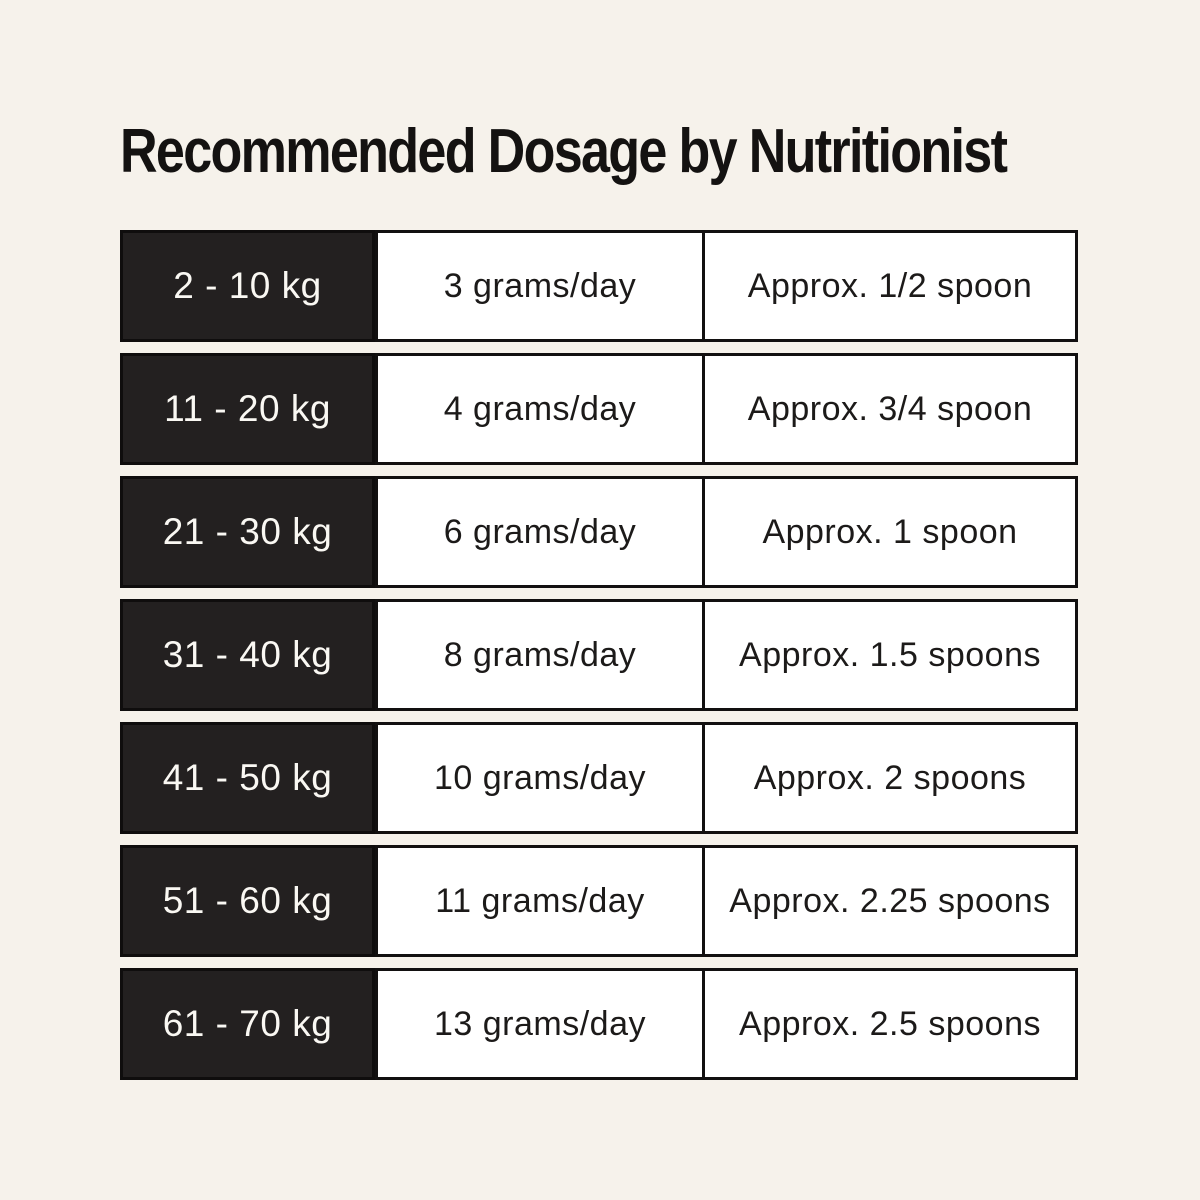  I want to click on page-title: Recommended Dosage by Nutritionist, so click(564, 151).